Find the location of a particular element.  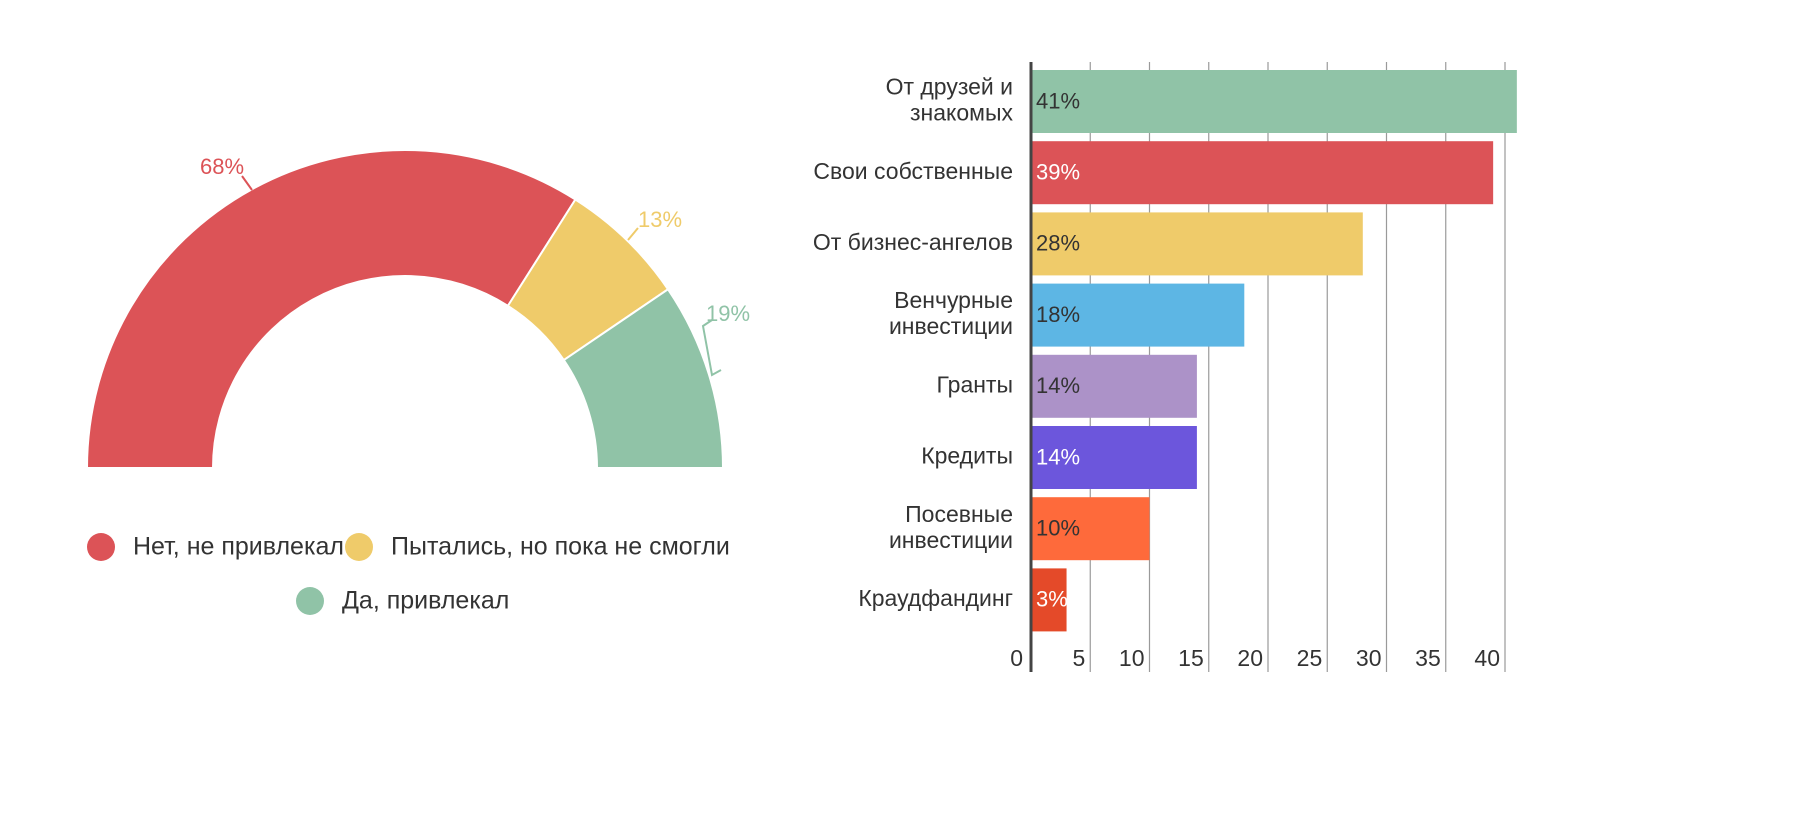

x-tick-label: 40 is located at coordinates (1487, 658).